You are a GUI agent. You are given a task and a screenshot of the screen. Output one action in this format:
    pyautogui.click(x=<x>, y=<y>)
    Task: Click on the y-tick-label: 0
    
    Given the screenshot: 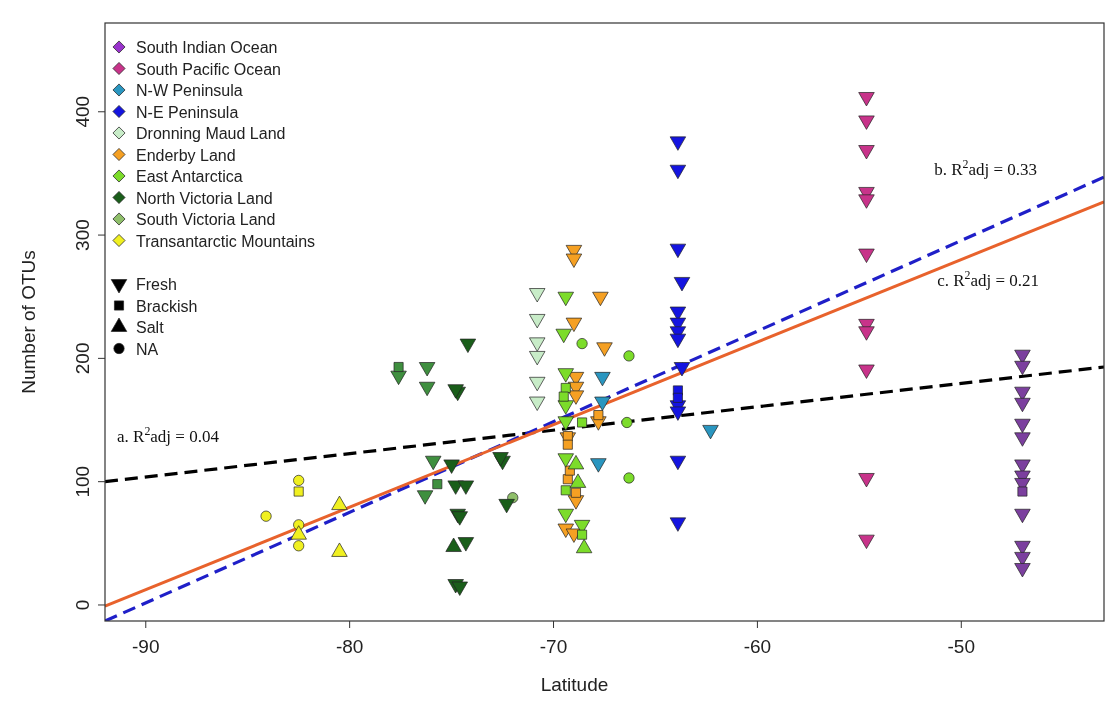 What is the action you would take?
    pyautogui.click(x=82, y=605)
    